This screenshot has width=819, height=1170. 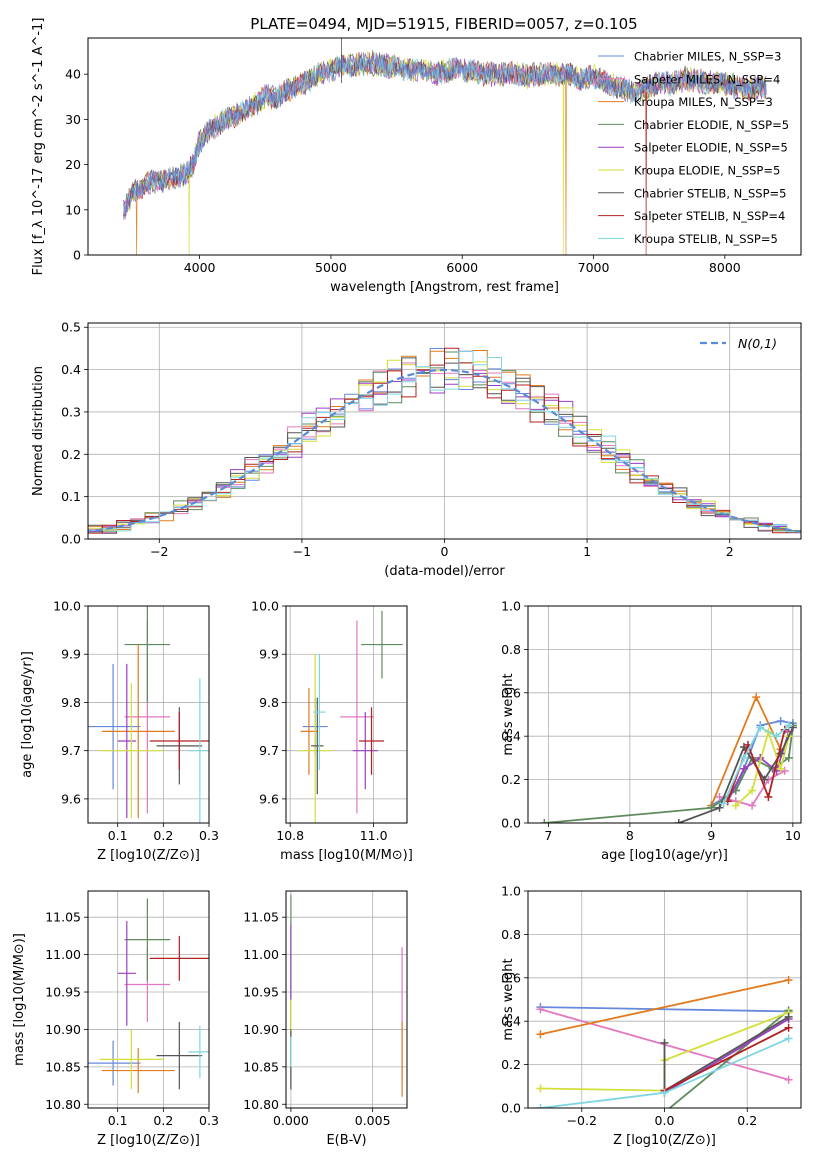 I want to click on y-tick-label: 9.8, so click(x=71, y=702).